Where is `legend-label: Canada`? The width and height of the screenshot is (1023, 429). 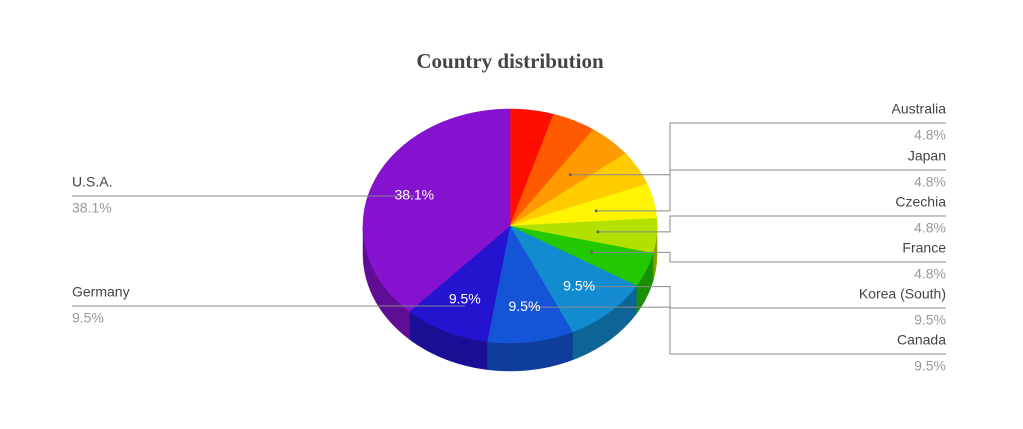
legend-label: Canada is located at coordinates (921, 340).